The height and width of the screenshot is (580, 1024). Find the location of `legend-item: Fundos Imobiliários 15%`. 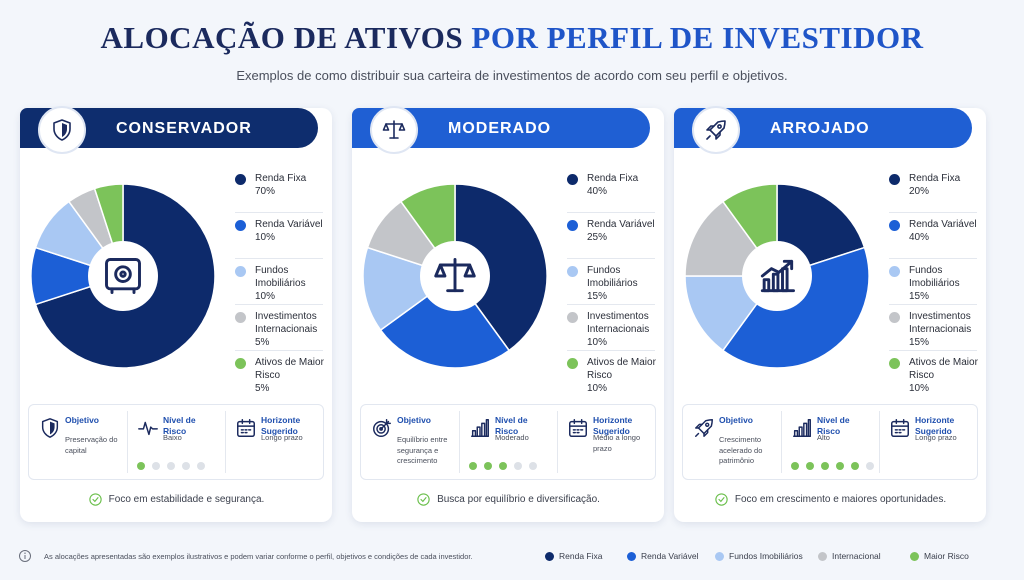

legend-item: Fundos Imobiliários 15% is located at coordinates (948, 283).